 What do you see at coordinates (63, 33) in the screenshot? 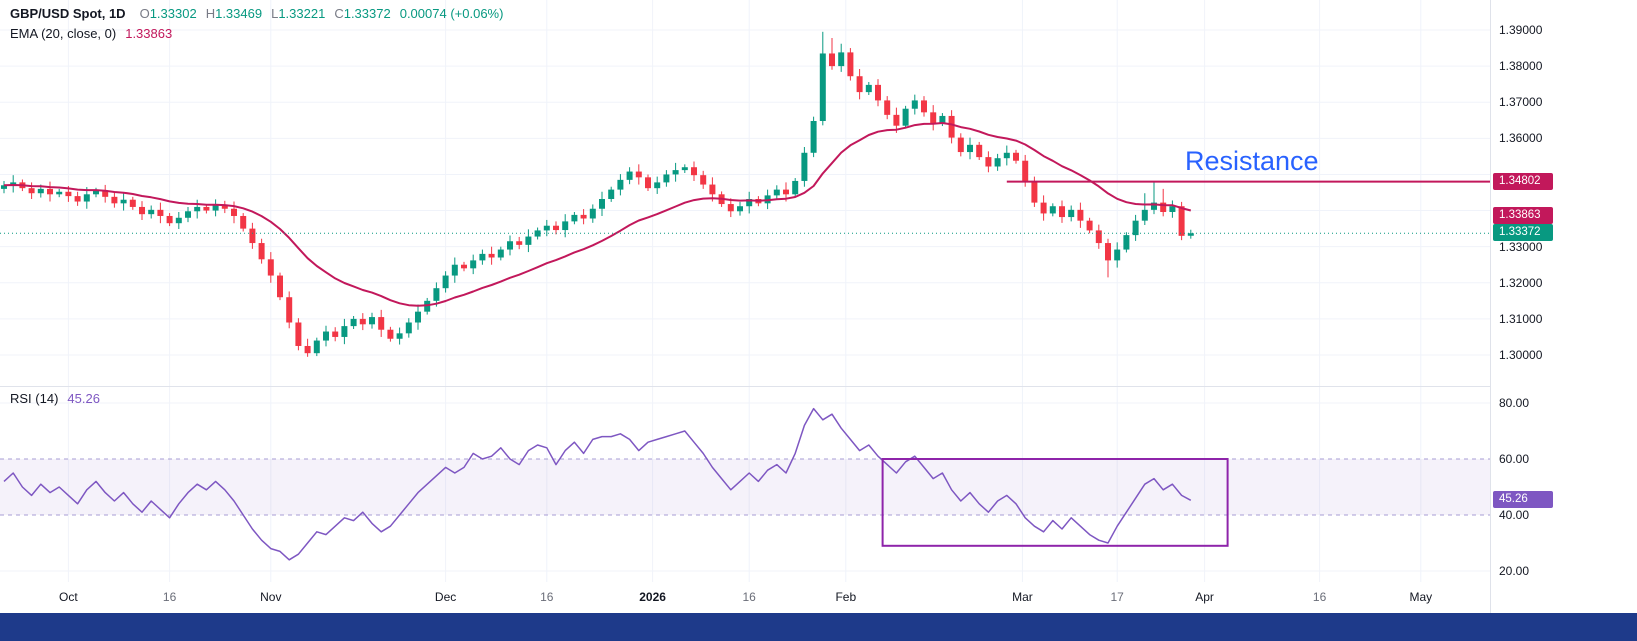
I see `ema-indicator-label: EMA (20, close, 0)` at bounding box center [63, 33].